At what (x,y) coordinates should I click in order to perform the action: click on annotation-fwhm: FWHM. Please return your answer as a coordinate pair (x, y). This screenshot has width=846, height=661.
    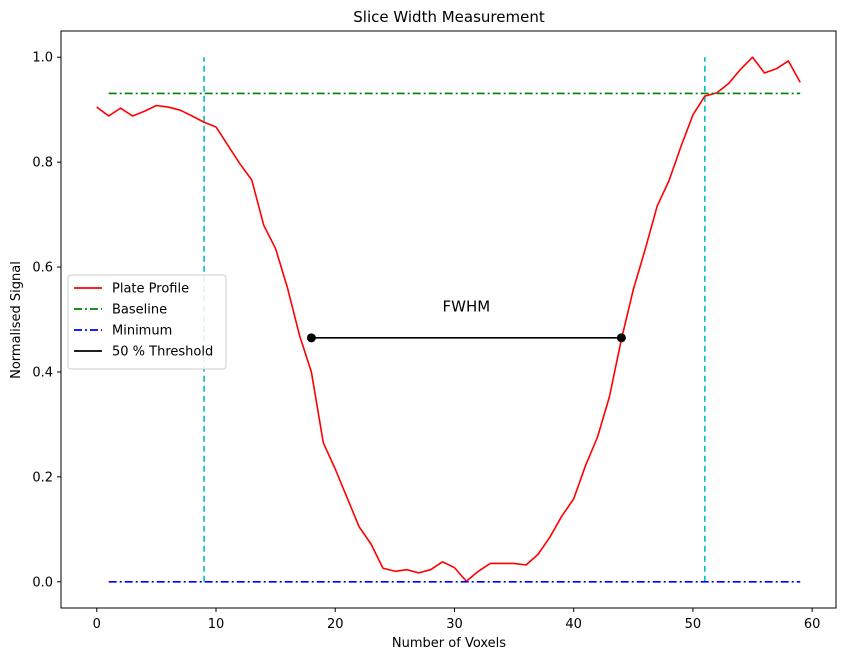
    Looking at the image, I should click on (467, 307).